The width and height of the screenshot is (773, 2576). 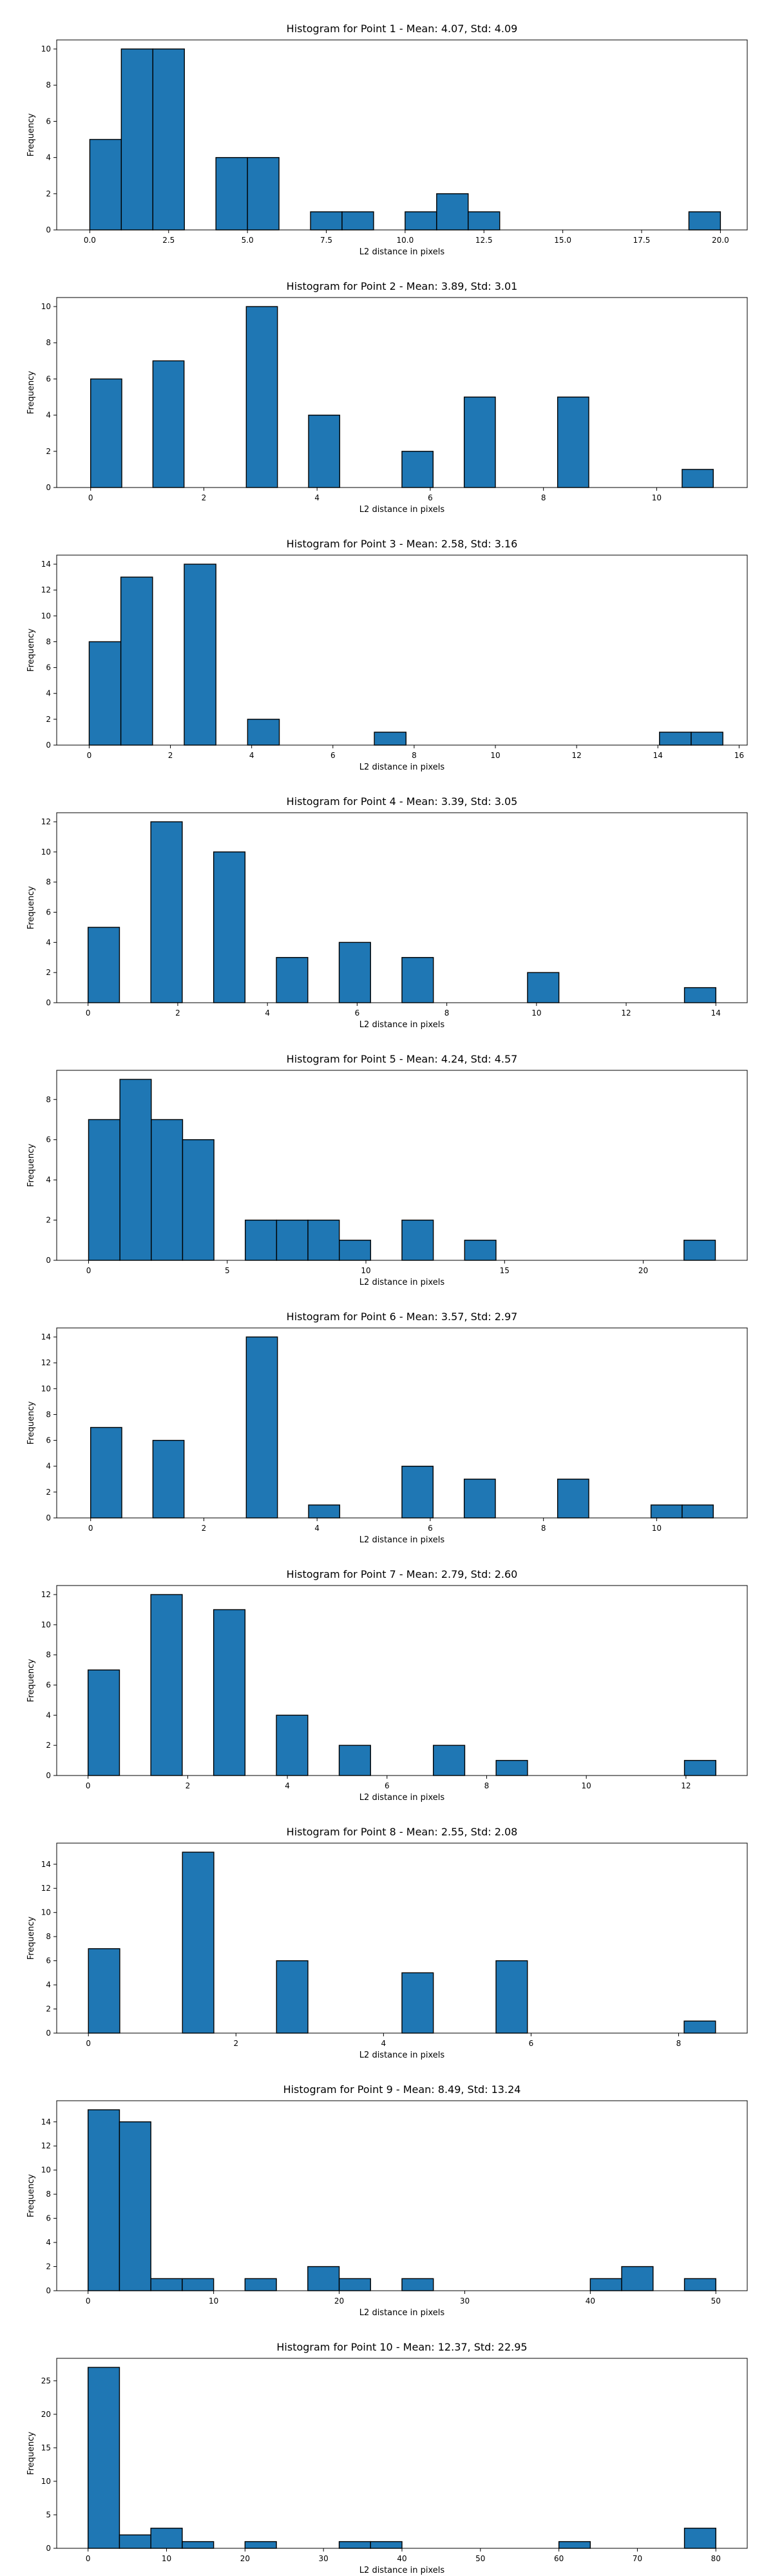 What do you see at coordinates (562, 240) in the screenshot?
I see `x-tick-label: 15.0` at bounding box center [562, 240].